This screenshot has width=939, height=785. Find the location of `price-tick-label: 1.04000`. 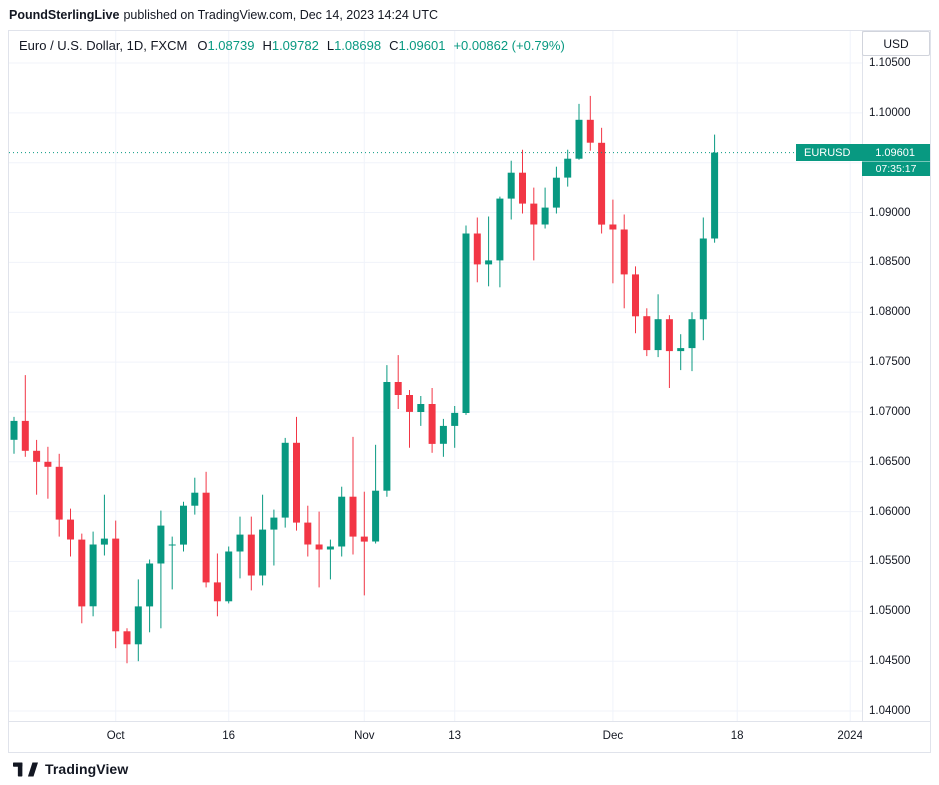

price-tick-label: 1.04000 is located at coordinates (890, 711).